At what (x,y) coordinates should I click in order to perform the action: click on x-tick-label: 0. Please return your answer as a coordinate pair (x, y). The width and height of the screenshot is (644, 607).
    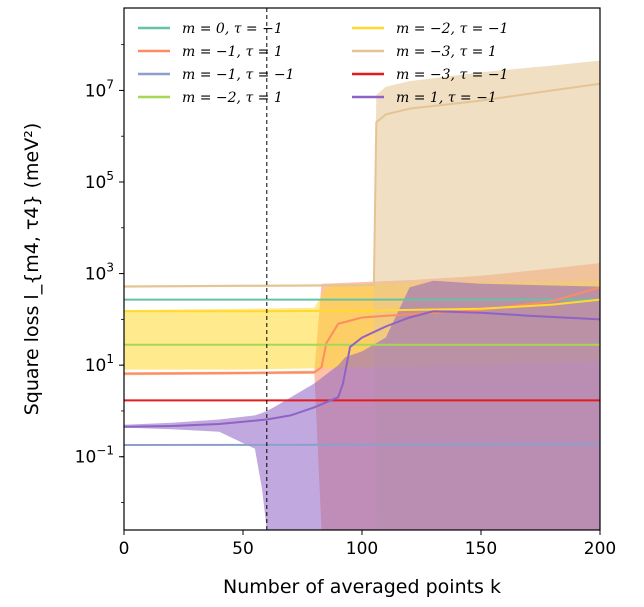
    Looking at the image, I should click on (124, 549).